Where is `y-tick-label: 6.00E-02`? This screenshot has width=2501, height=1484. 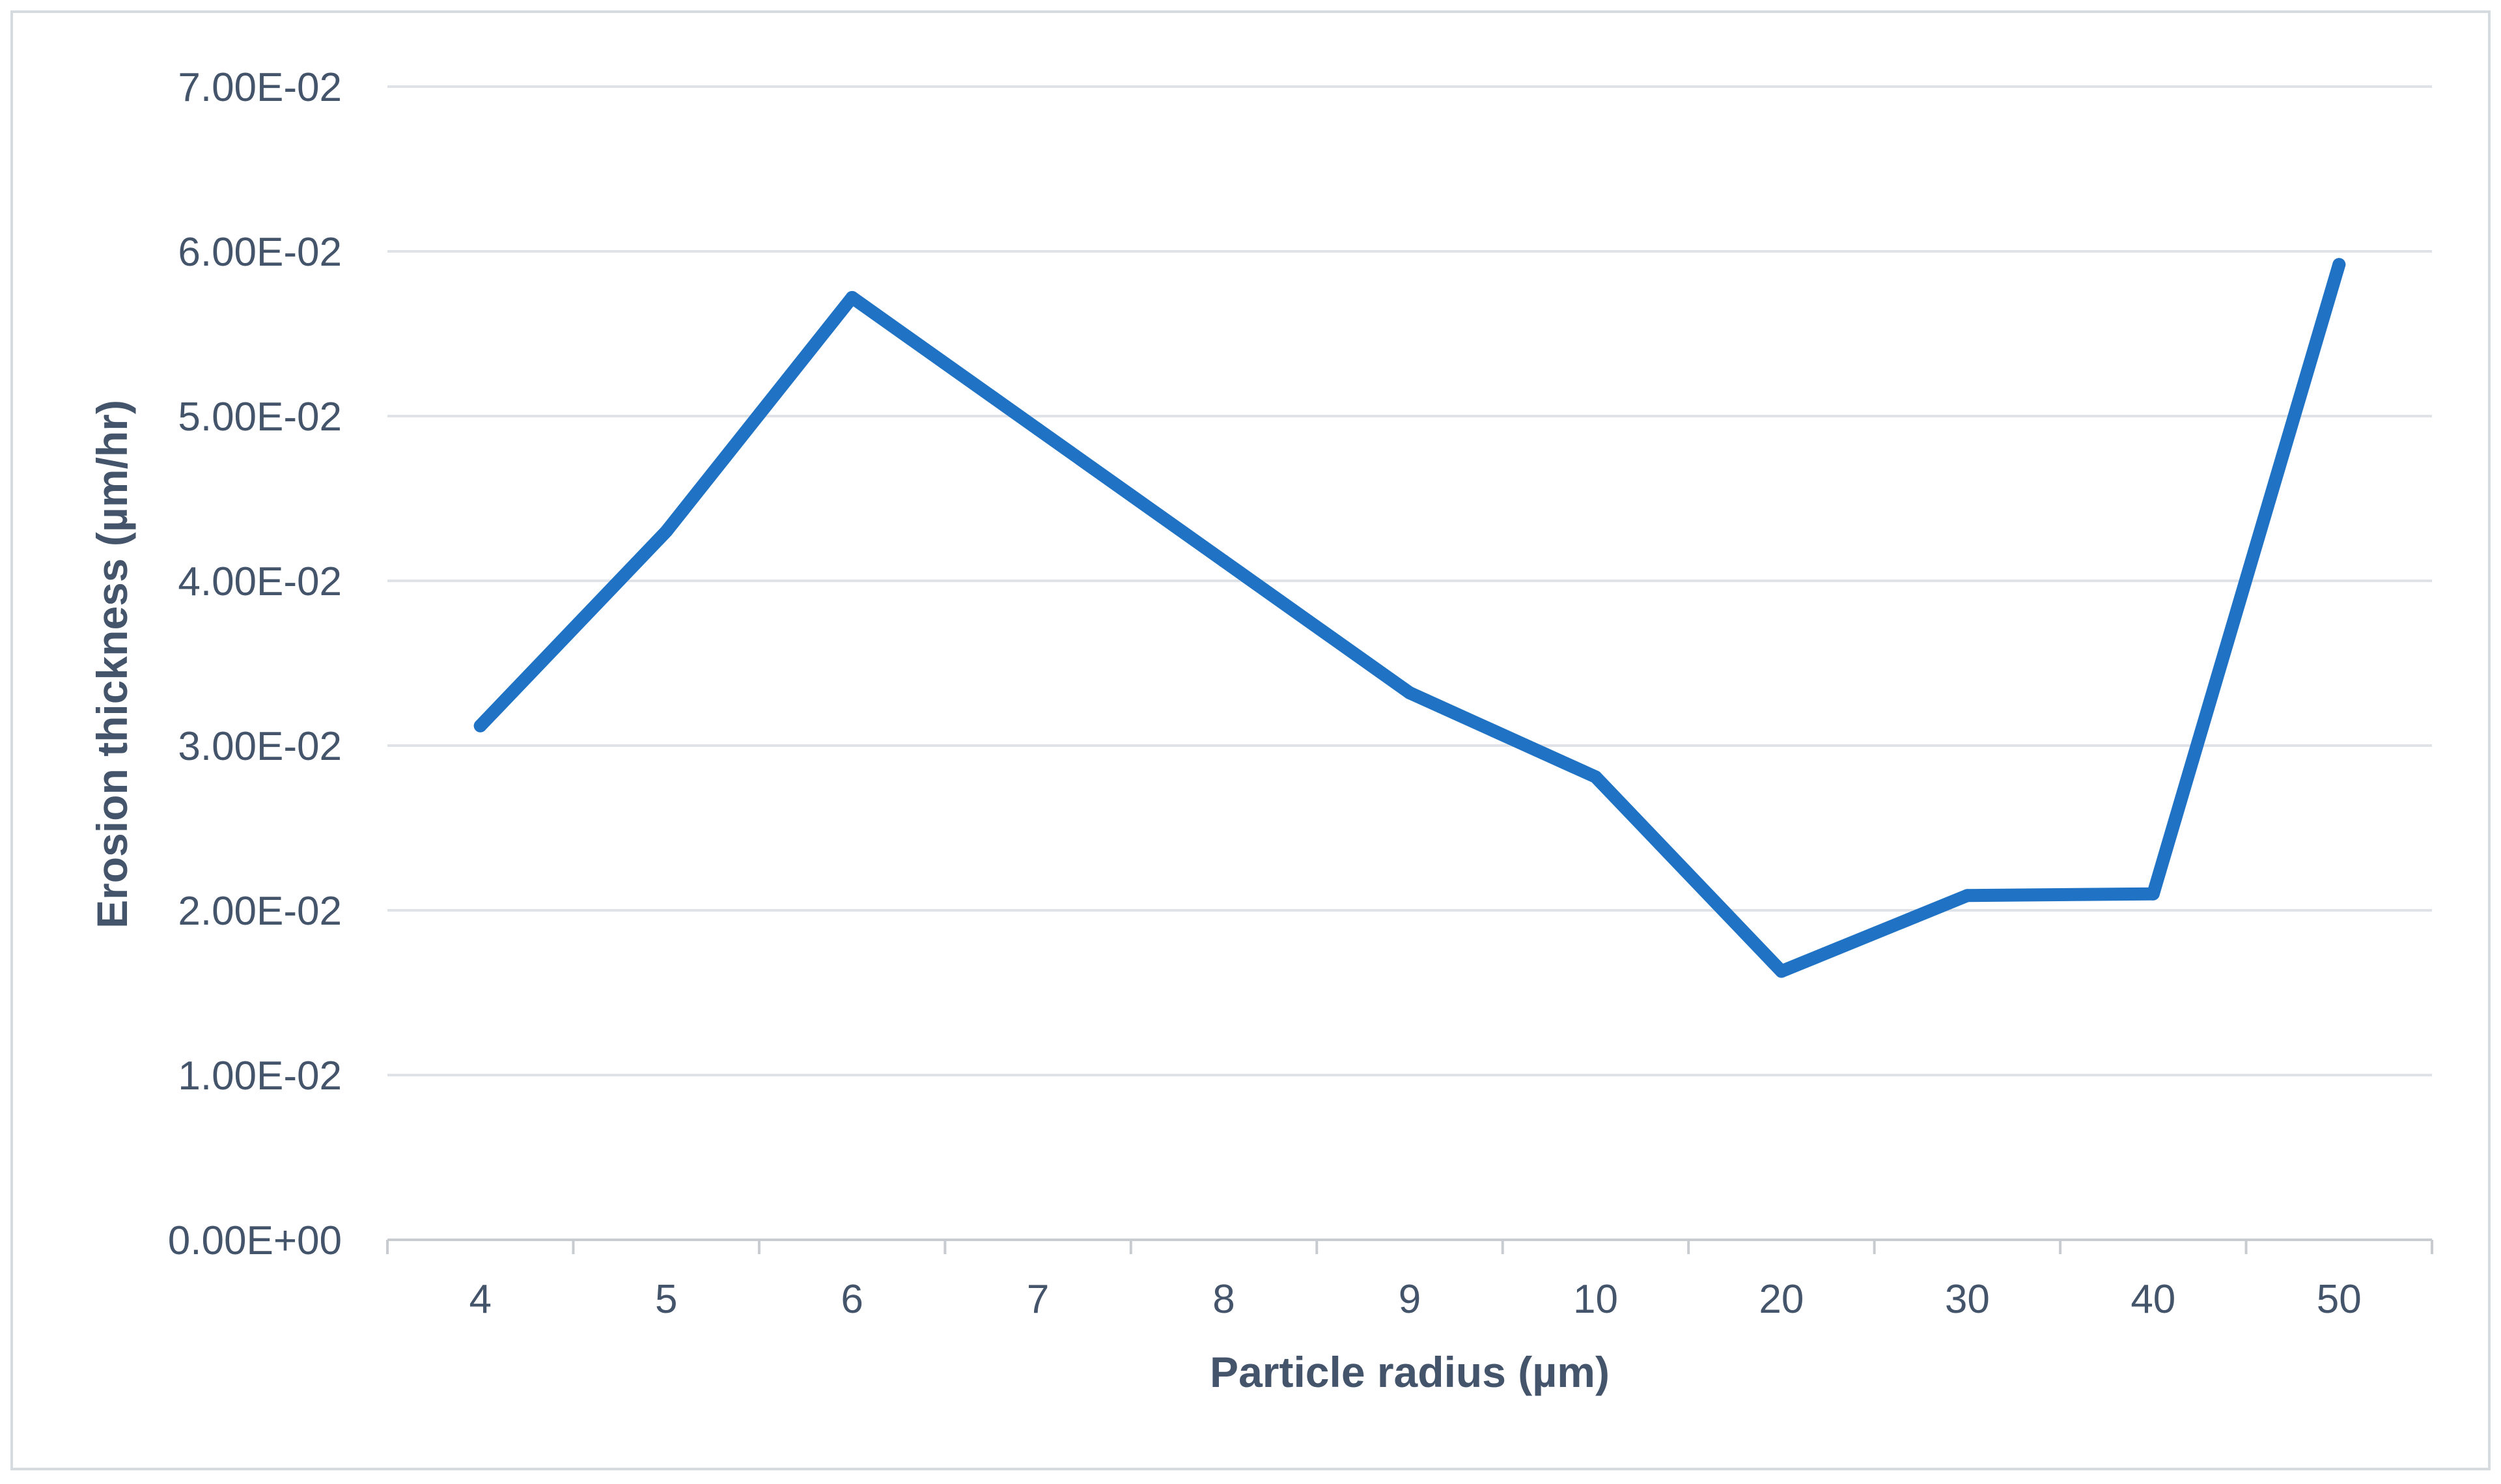
y-tick-label: 6.00E-02 is located at coordinates (260, 253).